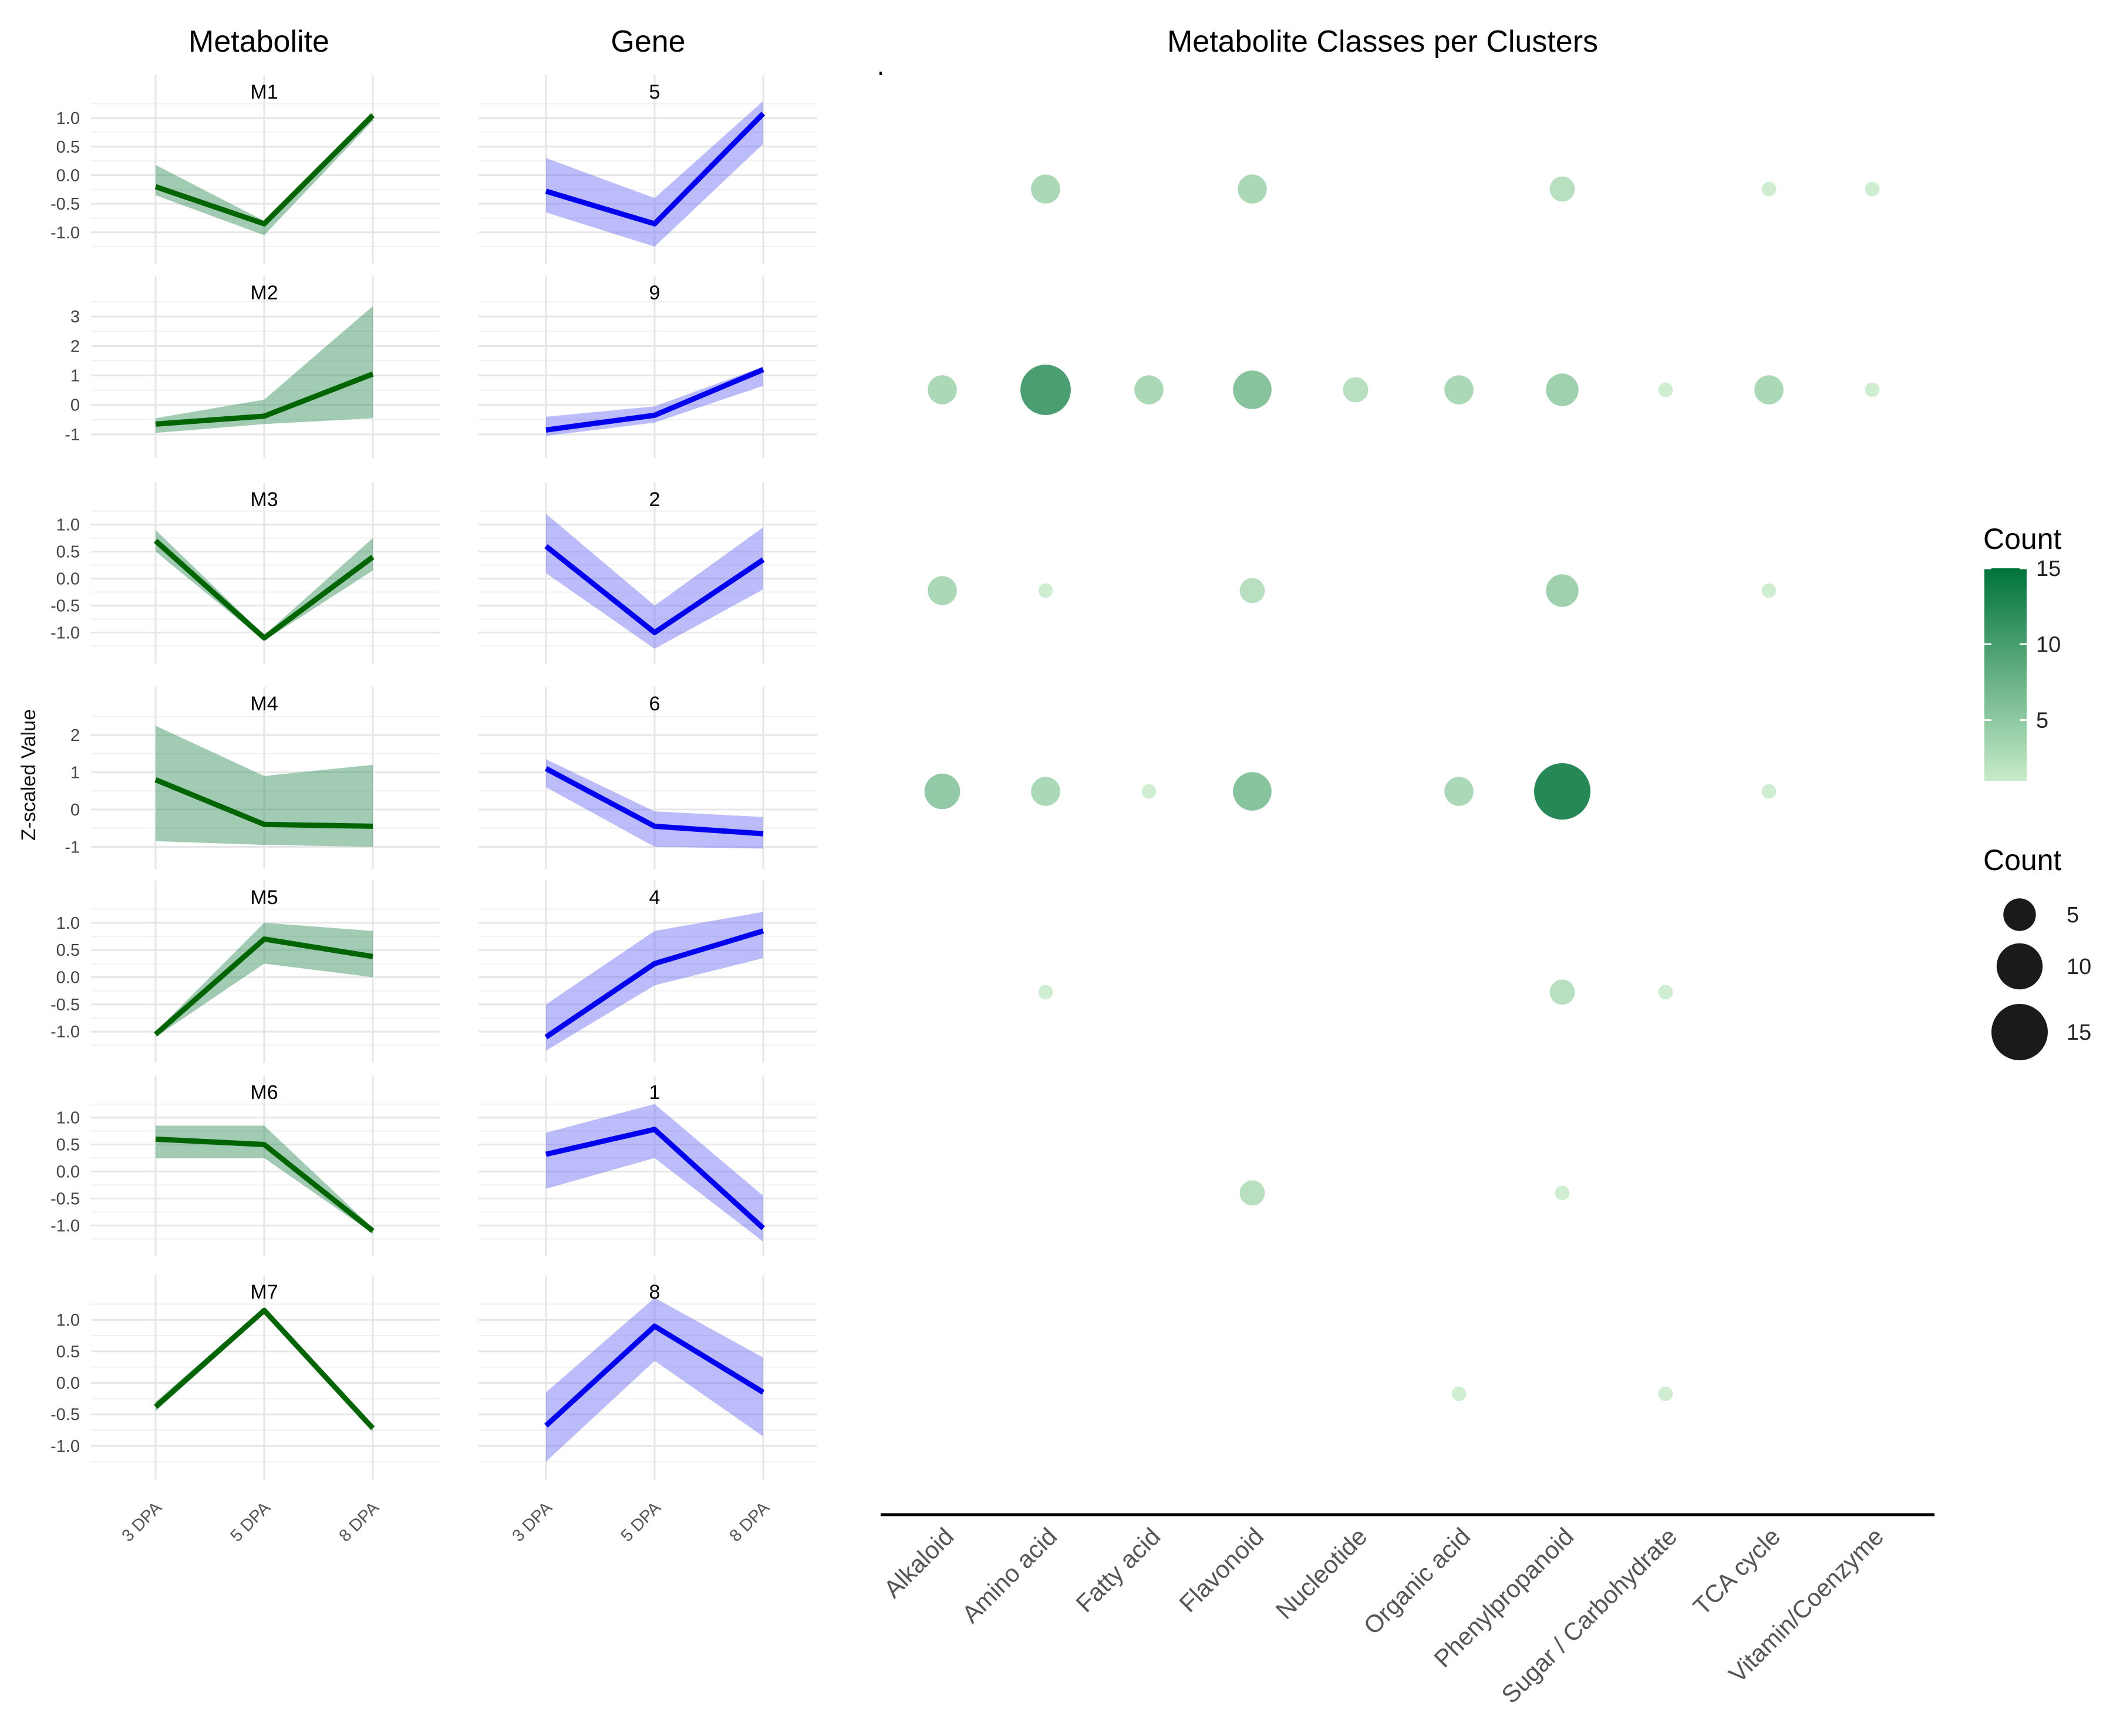 The height and width of the screenshot is (1736, 2120). I want to click on size-tick-label: 10, so click(2079, 967).